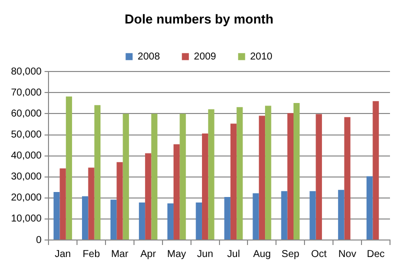  I want to click on y-tick-label: 80,000, so click(26, 72).